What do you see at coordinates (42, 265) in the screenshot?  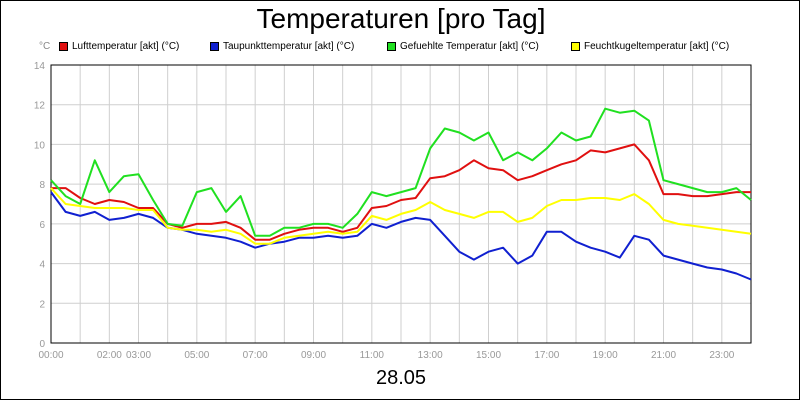 I see `y-tick-label: 4` at bounding box center [42, 265].